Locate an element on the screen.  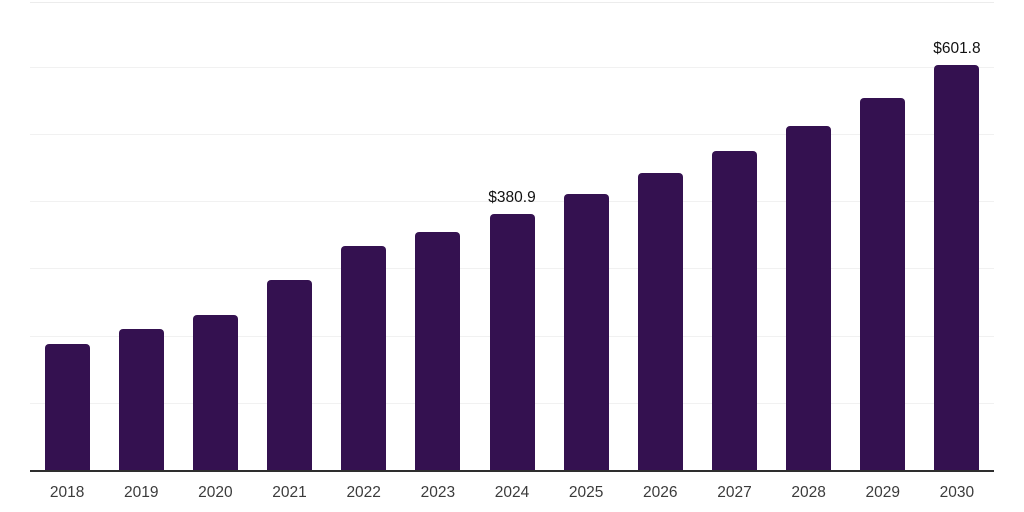
x-tick-label-2029: 2029 is located at coordinates (882, 492).